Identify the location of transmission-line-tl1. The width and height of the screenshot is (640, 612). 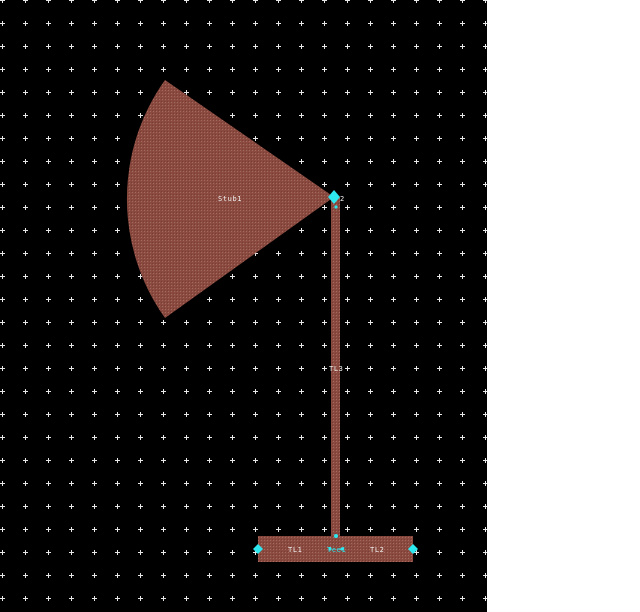
(296, 549).